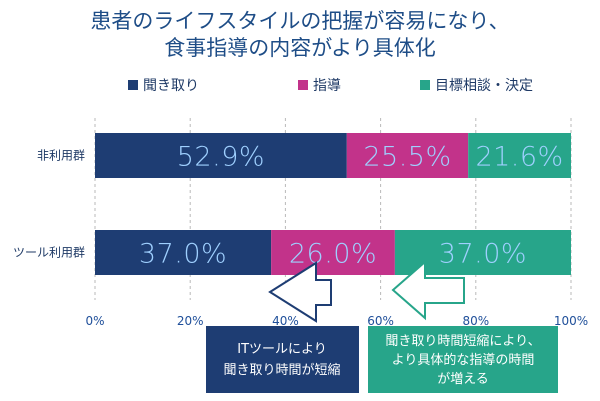  Describe the element at coordinates (463, 379) in the screenshot. I see `callout-2-line-3: が増える` at that location.